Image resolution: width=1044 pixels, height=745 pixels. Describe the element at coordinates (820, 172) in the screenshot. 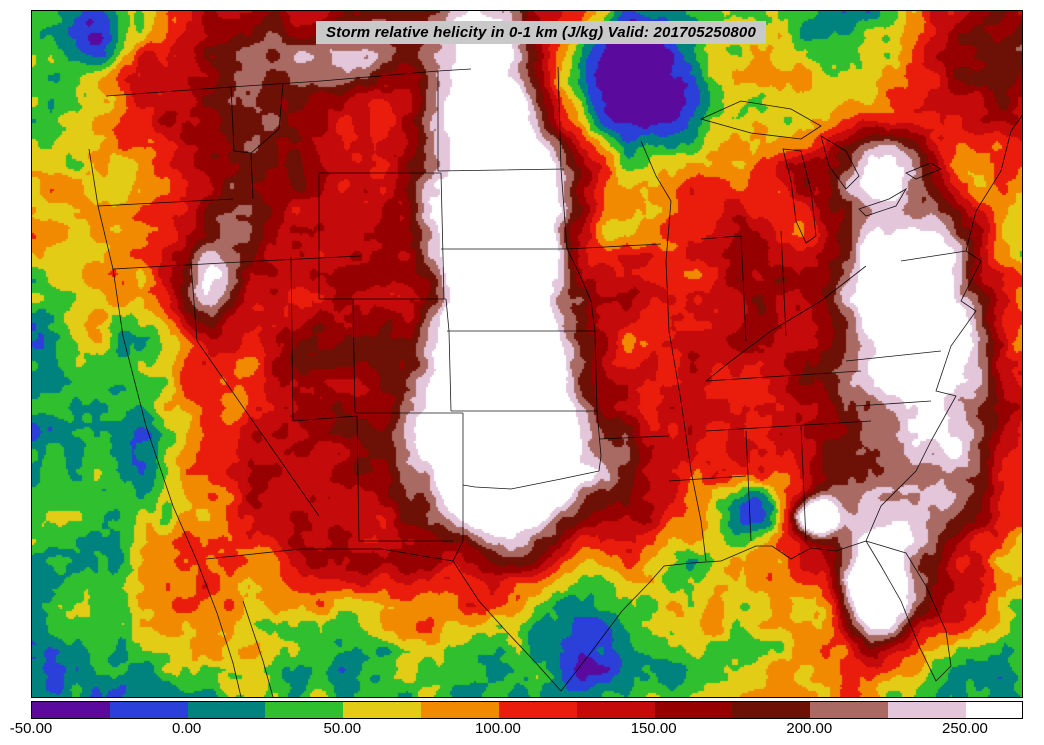

I see `great-lakes-outlines` at that location.